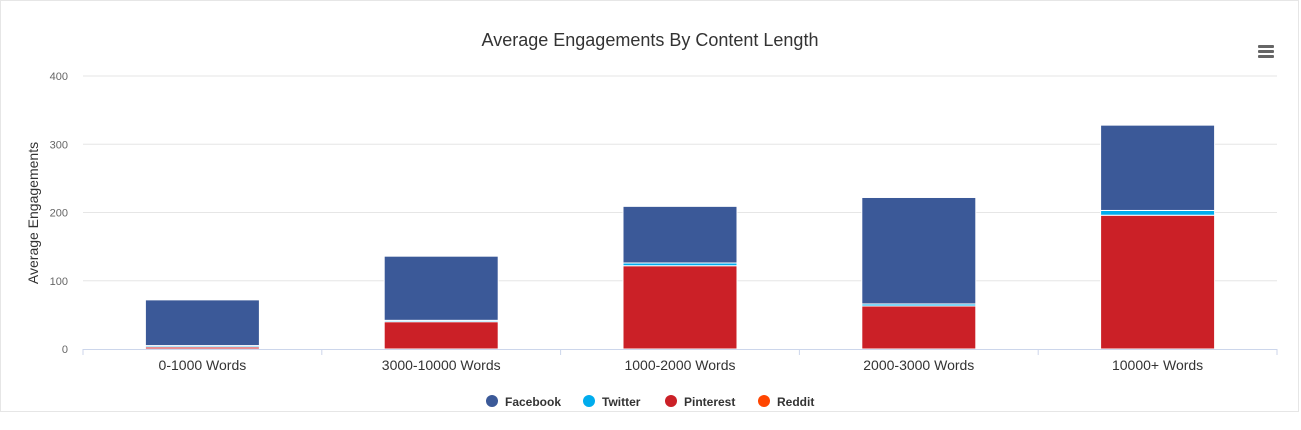 Image resolution: width=1301 pixels, height=430 pixels. What do you see at coordinates (709, 402) in the screenshot?
I see `legend-label: Pinterest` at bounding box center [709, 402].